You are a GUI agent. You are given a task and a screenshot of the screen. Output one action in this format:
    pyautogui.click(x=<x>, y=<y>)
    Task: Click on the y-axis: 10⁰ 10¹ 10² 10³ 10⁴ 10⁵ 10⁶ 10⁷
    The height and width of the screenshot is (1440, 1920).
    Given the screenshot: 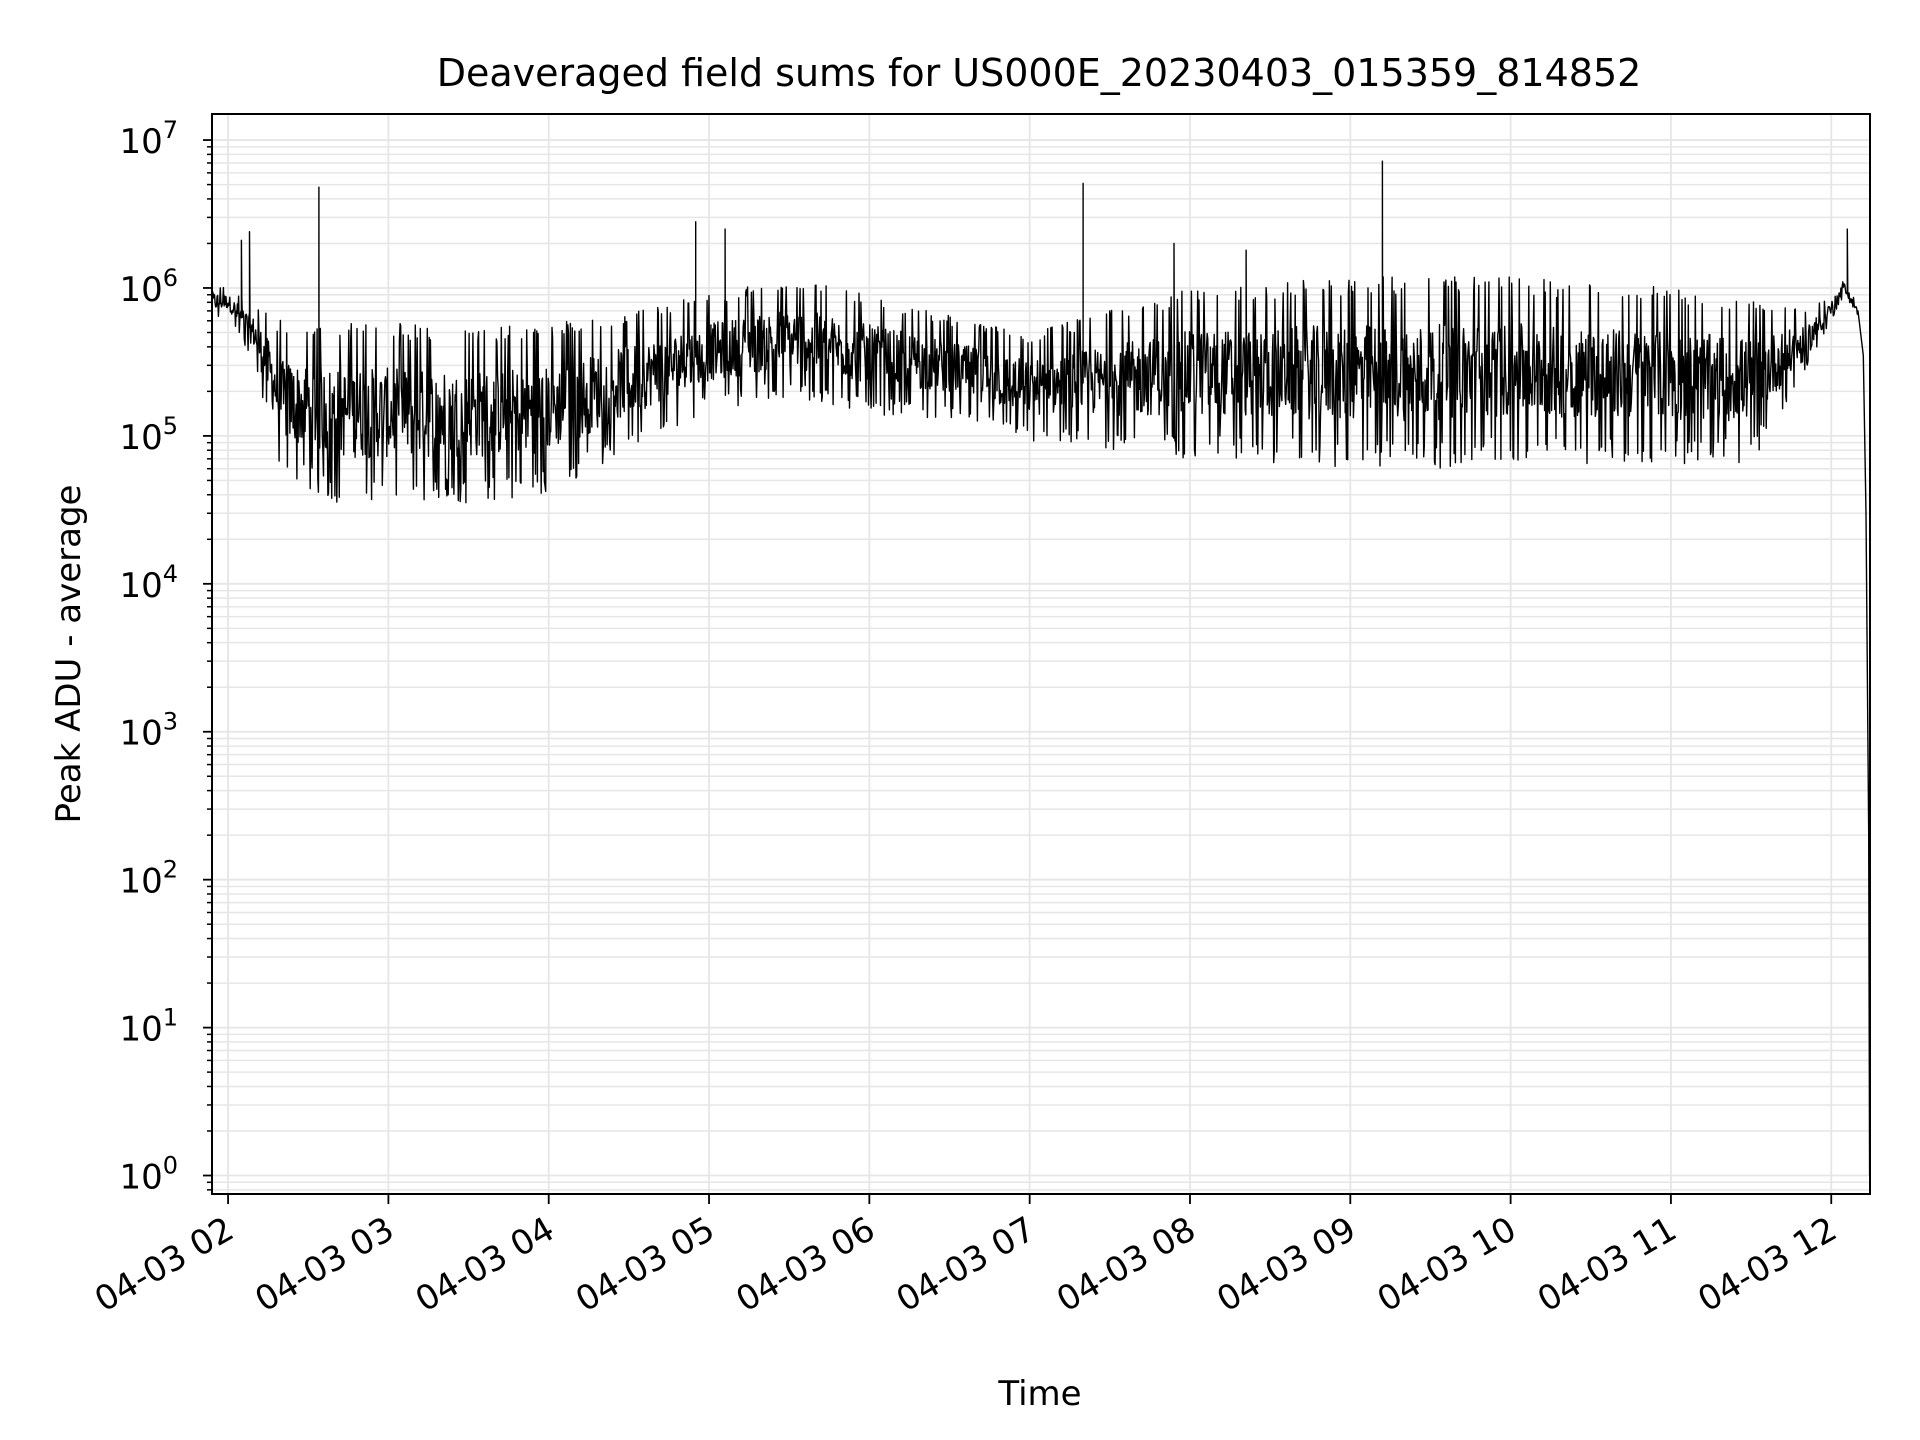 What is the action you would take?
    pyautogui.click(x=165, y=657)
    